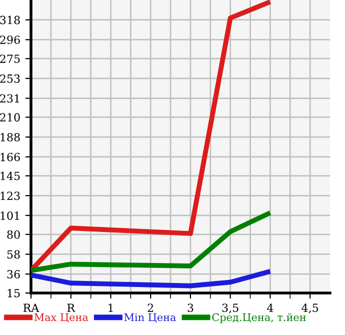 This screenshot has height=335, width=345. Describe the element at coordinates (10, 196) in the screenshot. I see `y-tick-label: 123` at that location.